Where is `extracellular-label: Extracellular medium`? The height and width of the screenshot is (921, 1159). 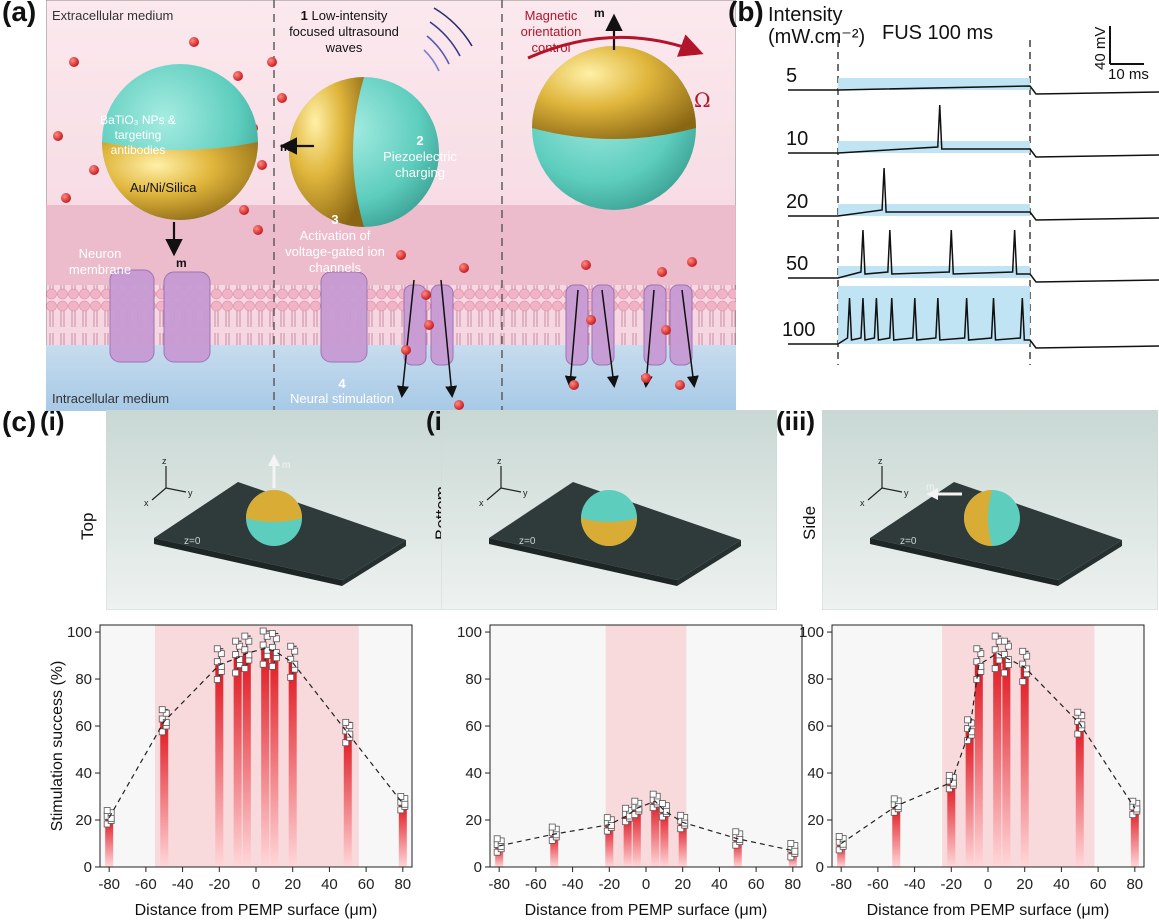 extracellular-label: Extracellular medium is located at coordinates (113, 15).